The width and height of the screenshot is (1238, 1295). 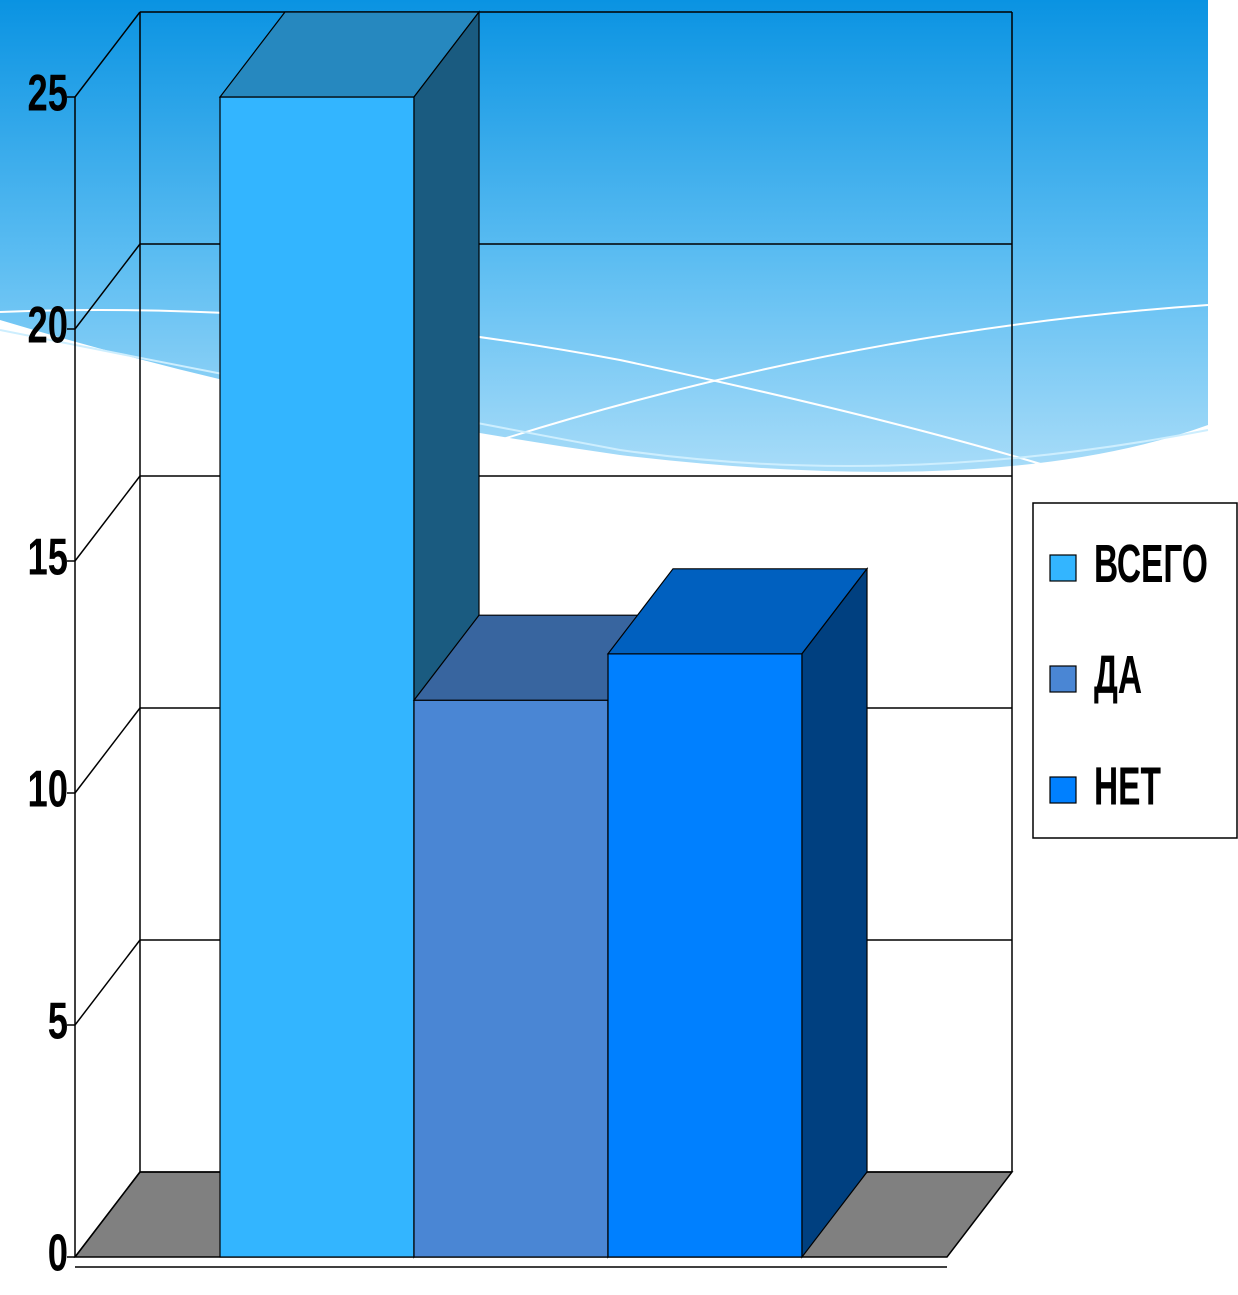 I want to click on legend-label: НЕТ, so click(x=1127, y=785).